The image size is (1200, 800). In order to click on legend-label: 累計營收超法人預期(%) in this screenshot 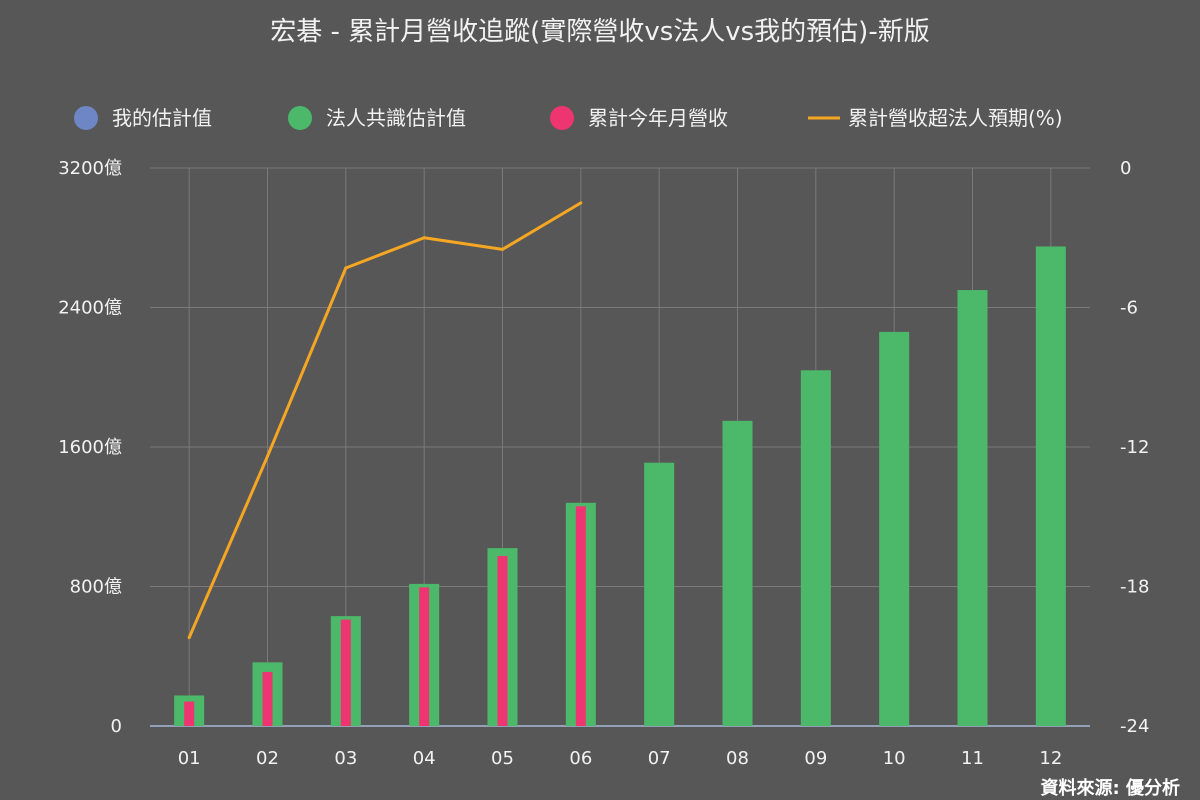, I will do `click(955, 118)`.